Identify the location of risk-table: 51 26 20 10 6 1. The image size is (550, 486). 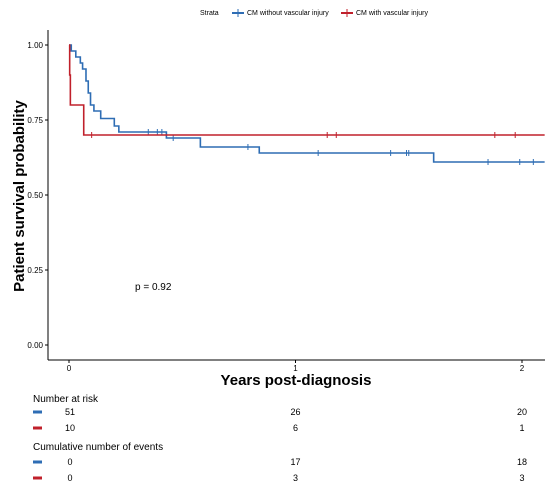
(280, 420).